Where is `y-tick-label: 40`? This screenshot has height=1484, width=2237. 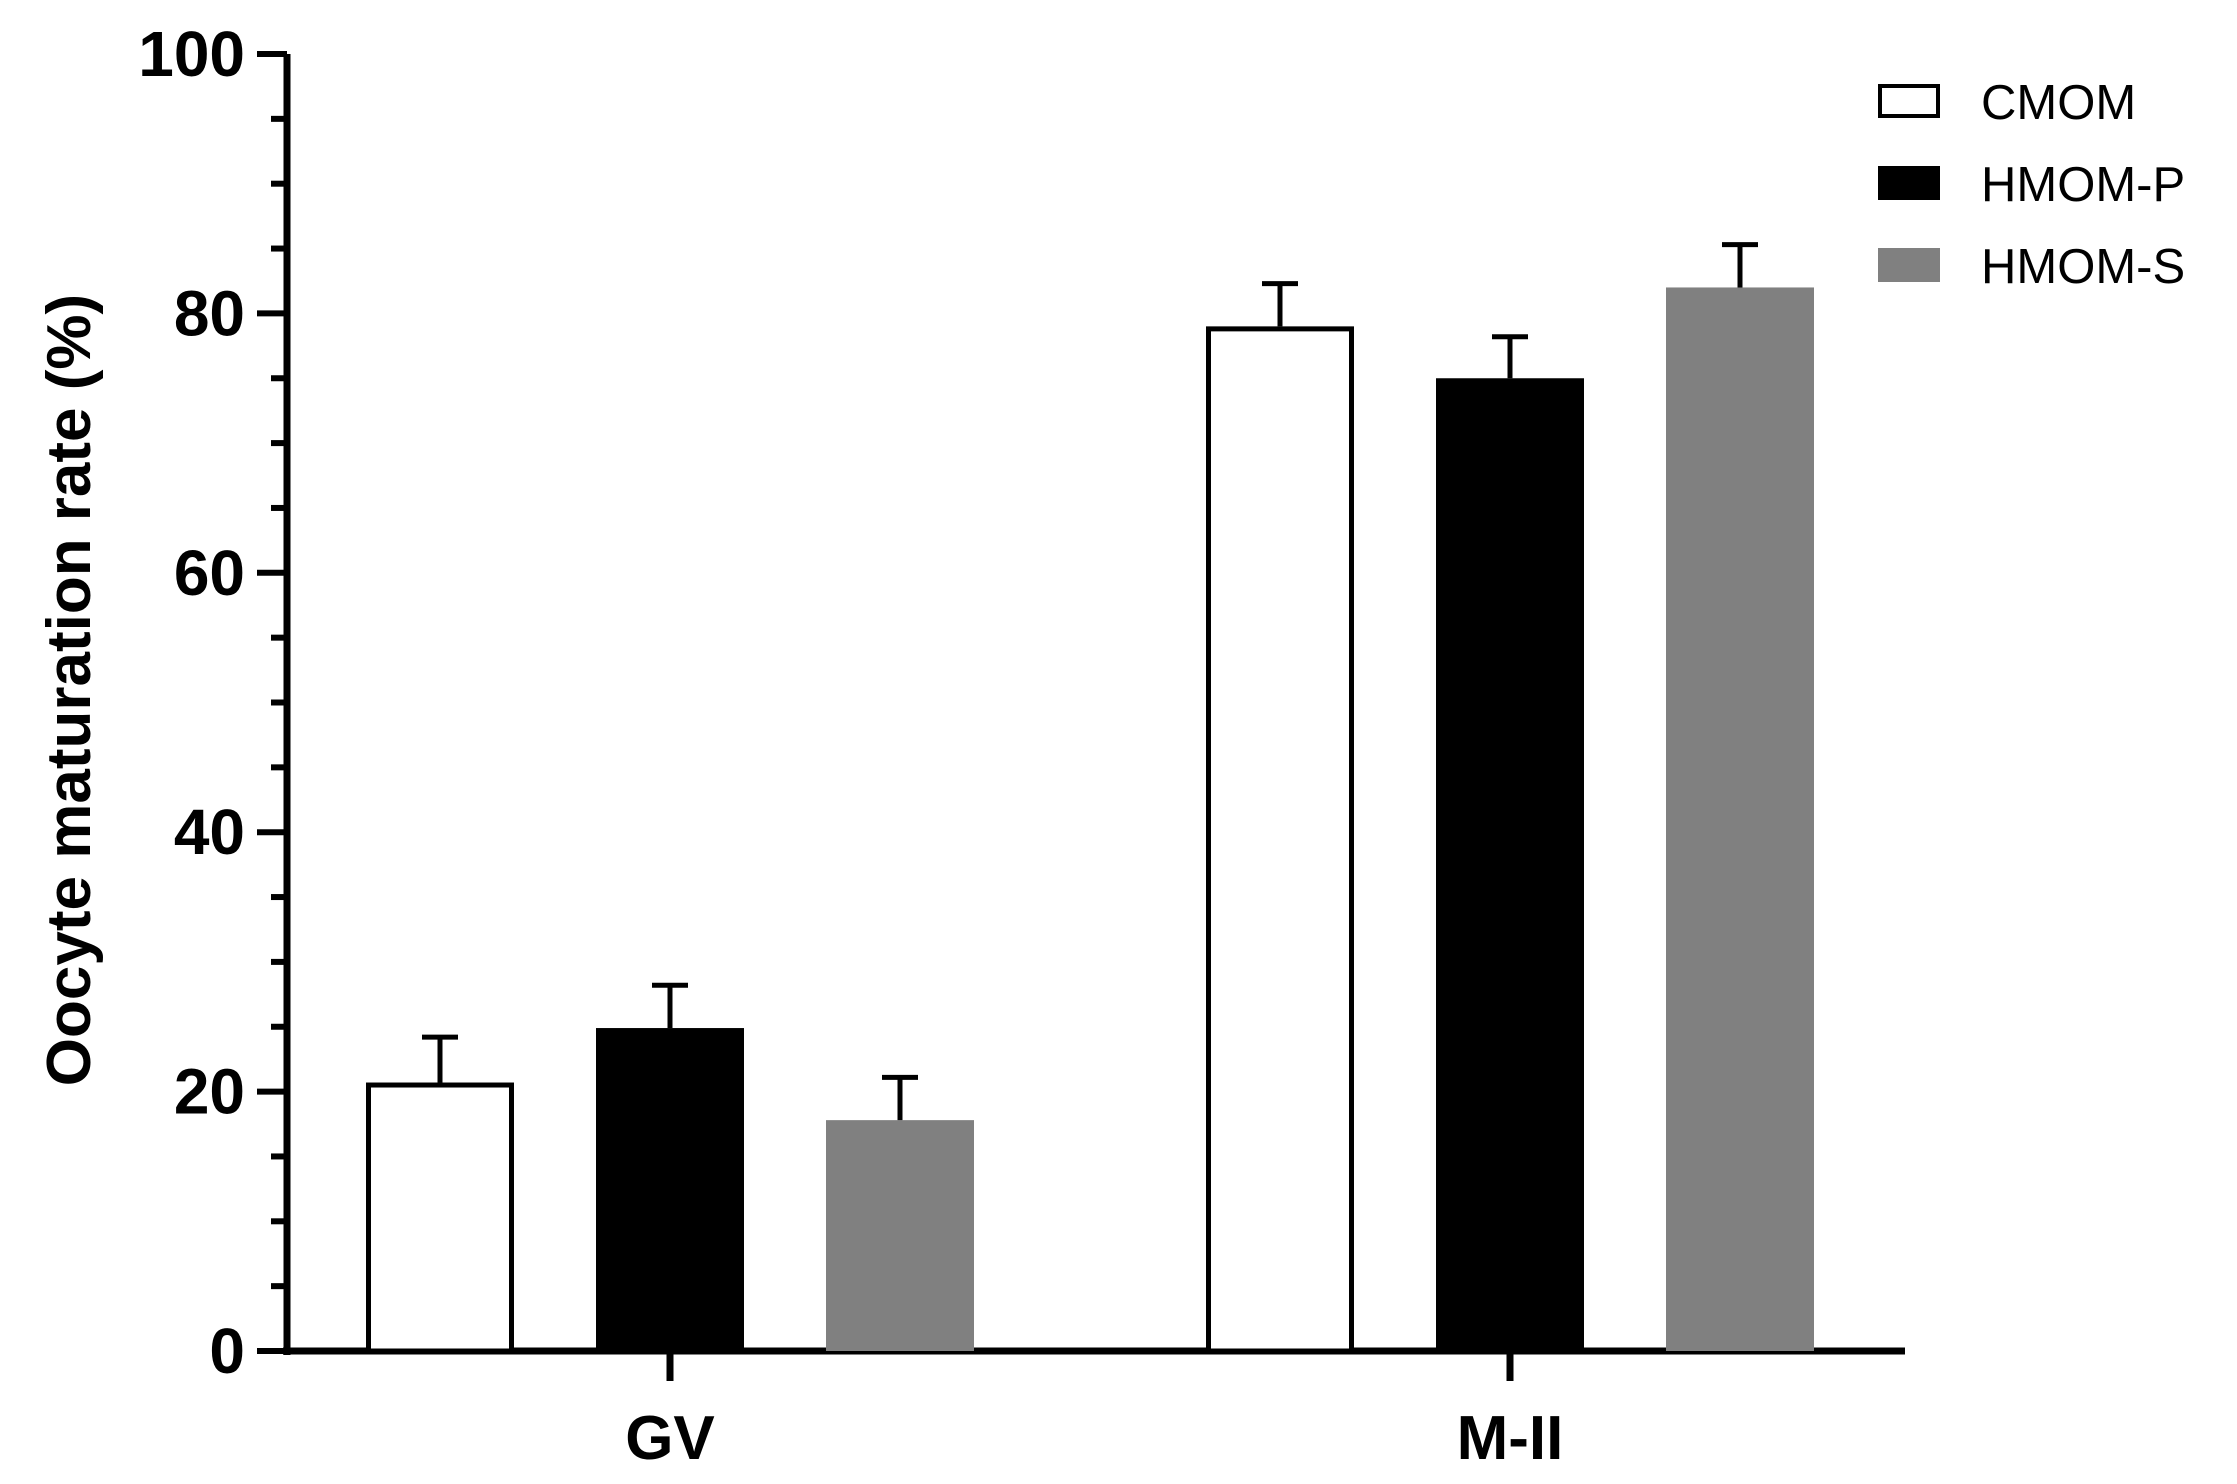 y-tick-label: 40 is located at coordinates (209, 832).